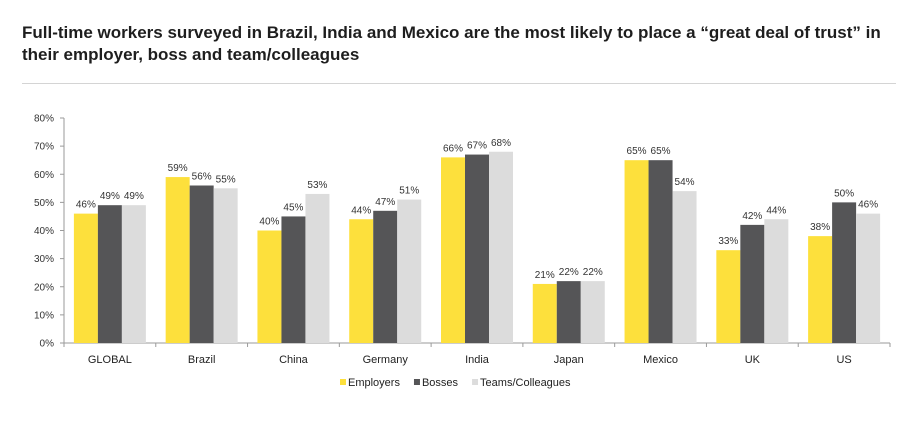 The width and height of the screenshot is (900, 423). What do you see at coordinates (293, 207) in the screenshot?
I see `data-label: 45%` at bounding box center [293, 207].